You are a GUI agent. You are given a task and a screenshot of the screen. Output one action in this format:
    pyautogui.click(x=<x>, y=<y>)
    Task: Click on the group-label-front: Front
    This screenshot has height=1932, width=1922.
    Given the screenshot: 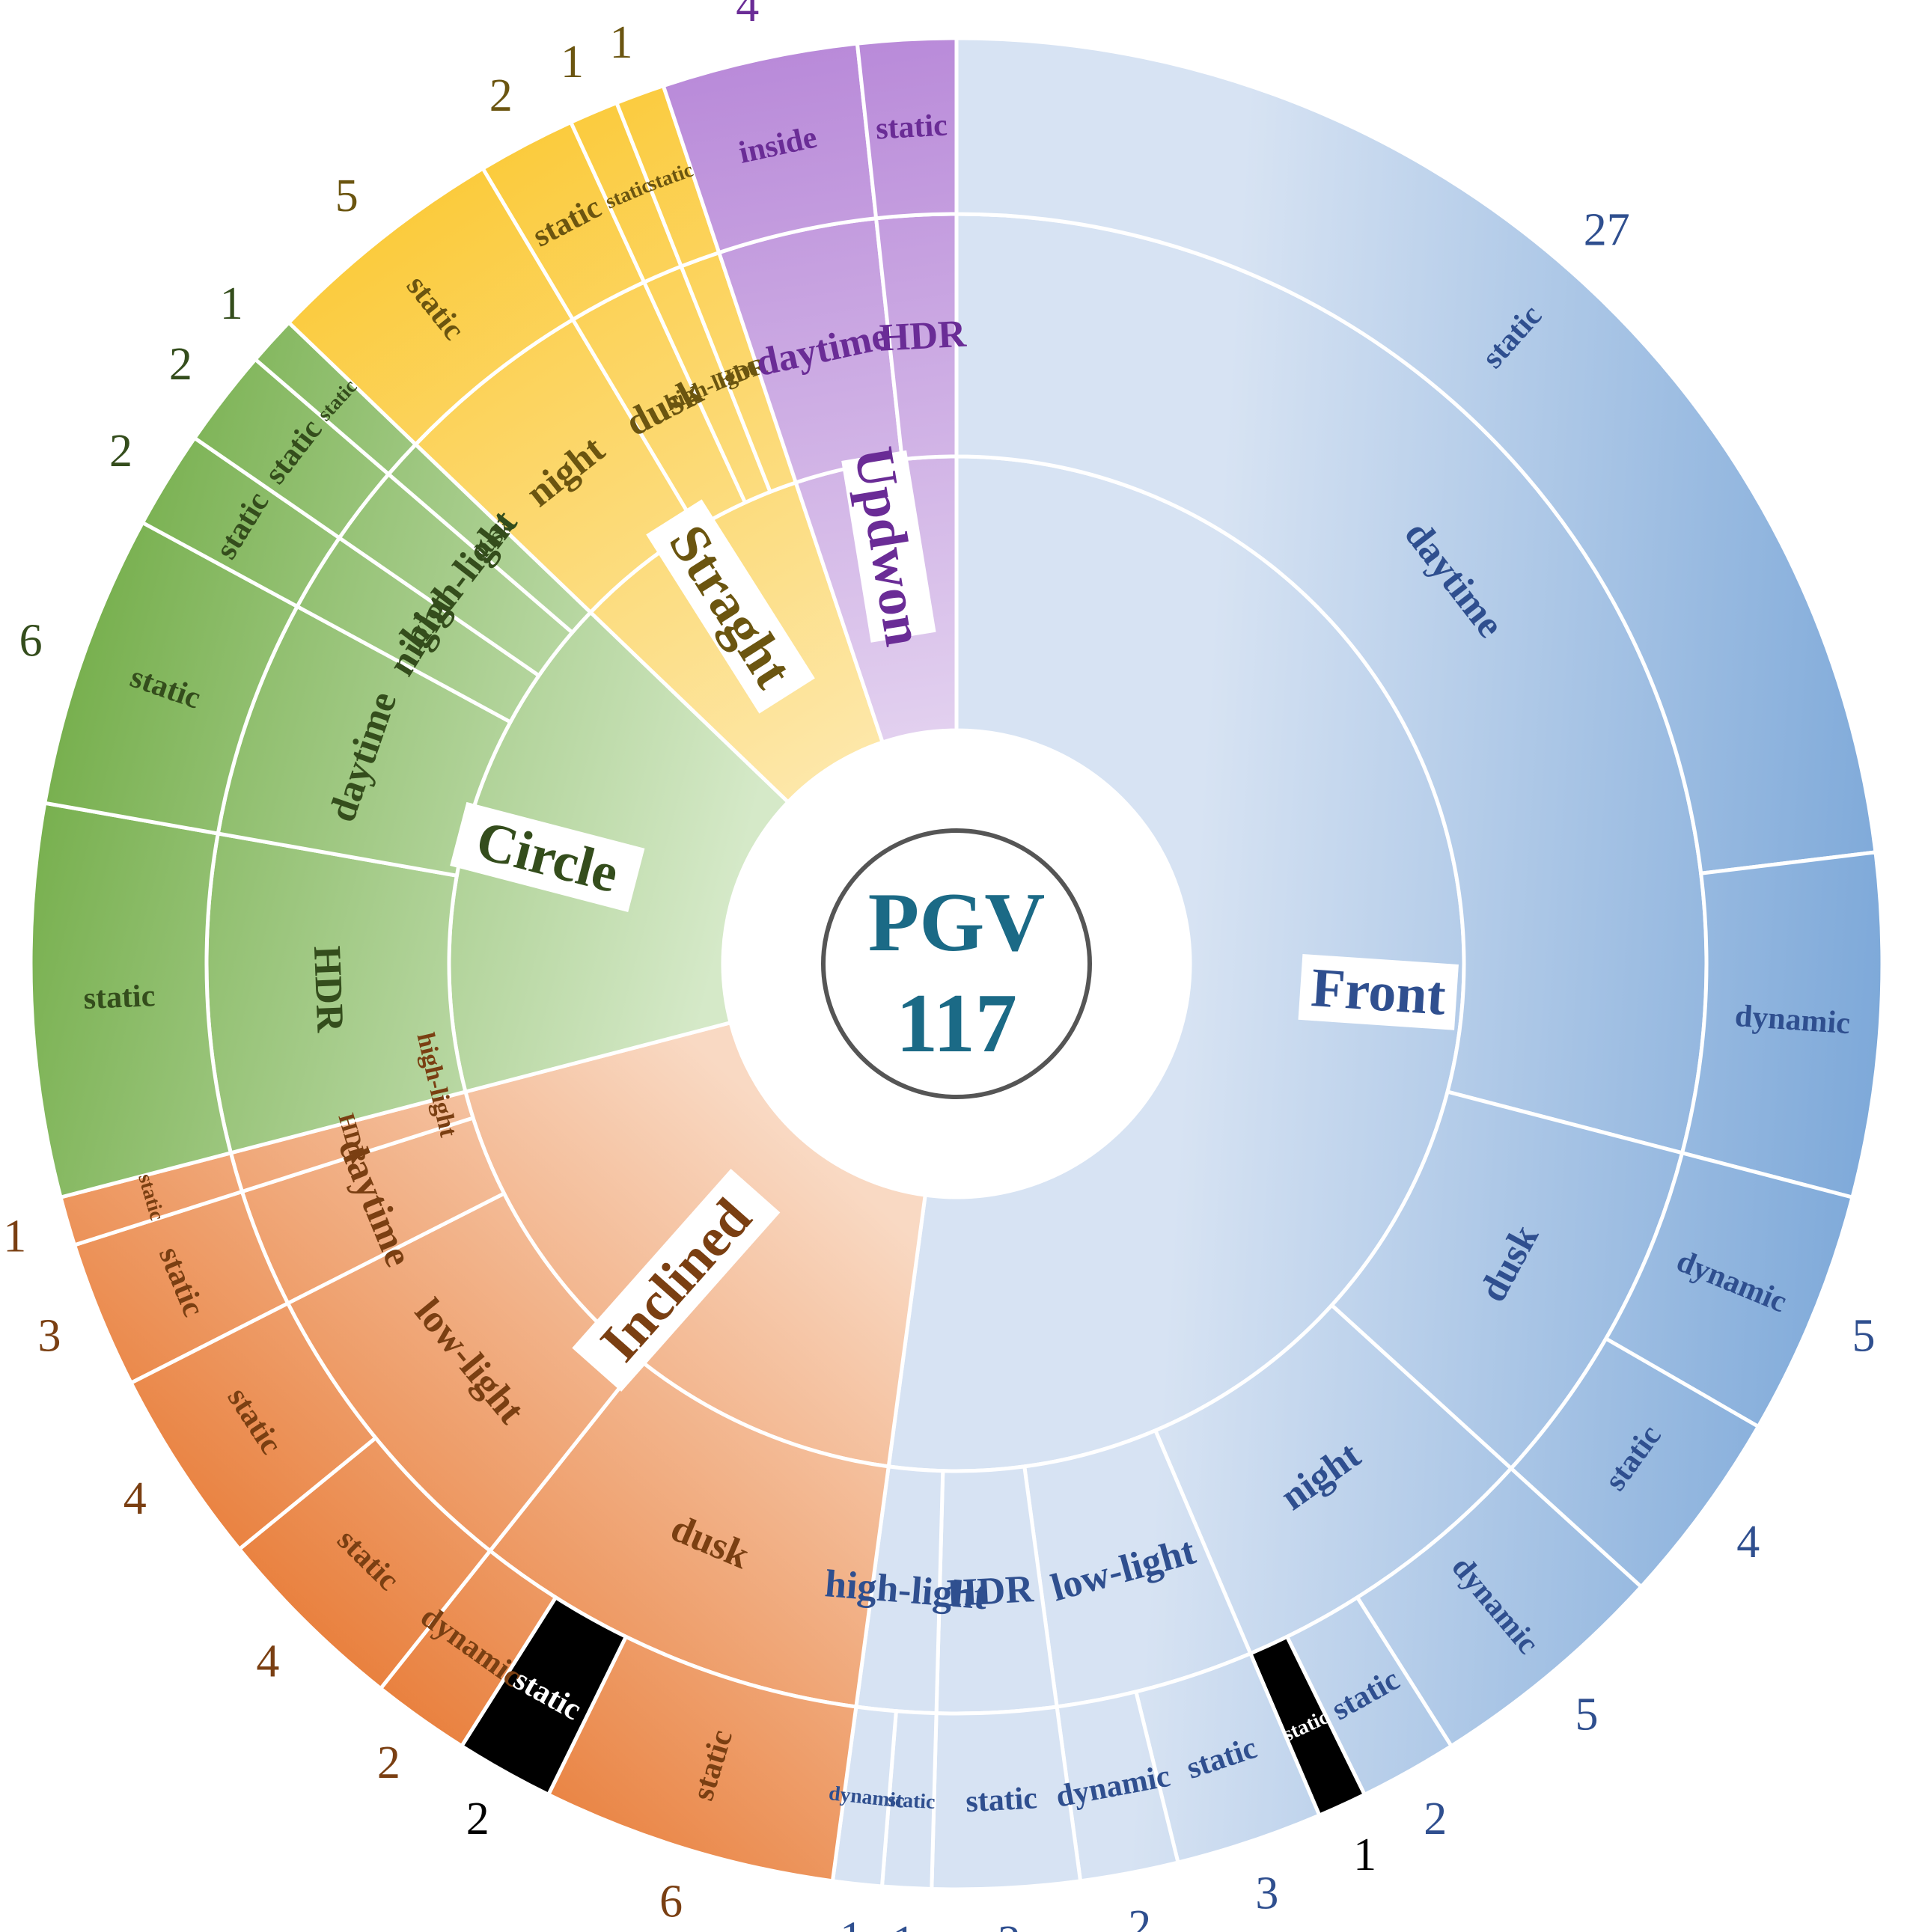 What is the action you would take?
    pyautogui.click(x=1379, y=992)
    